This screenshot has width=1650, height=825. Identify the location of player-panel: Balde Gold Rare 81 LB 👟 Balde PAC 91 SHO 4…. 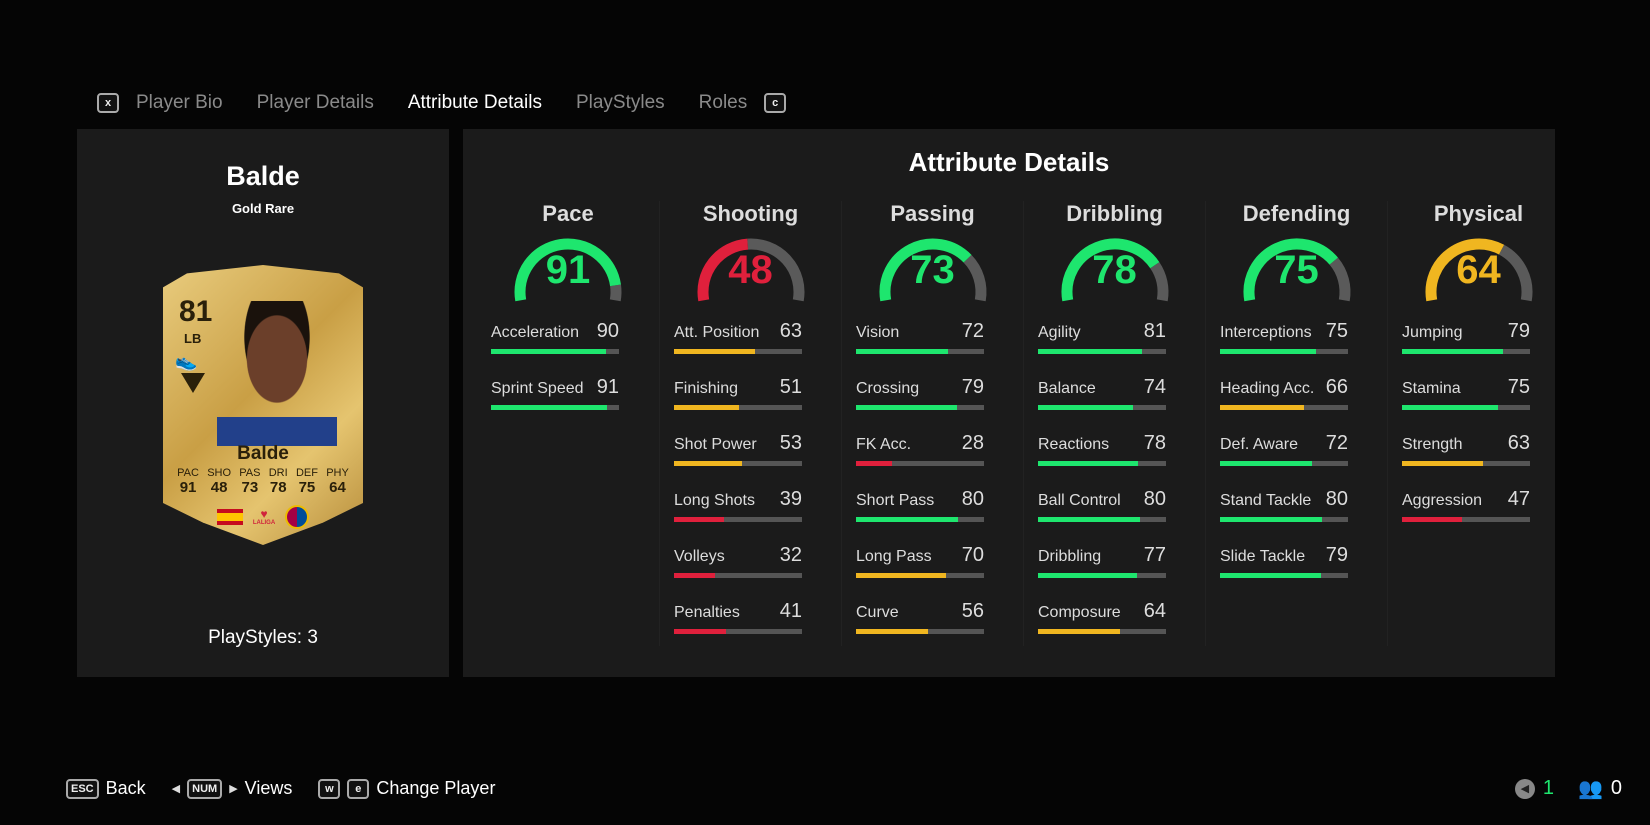
(263, 403).